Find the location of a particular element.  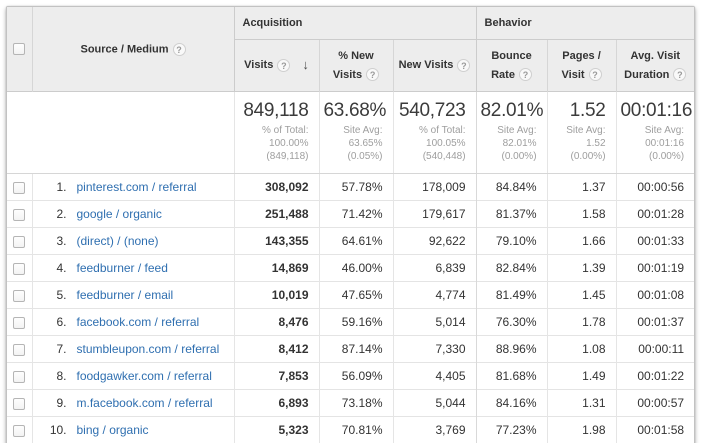

pct-new-visits-cell: 56.09% is located at coordinates (355, 376).